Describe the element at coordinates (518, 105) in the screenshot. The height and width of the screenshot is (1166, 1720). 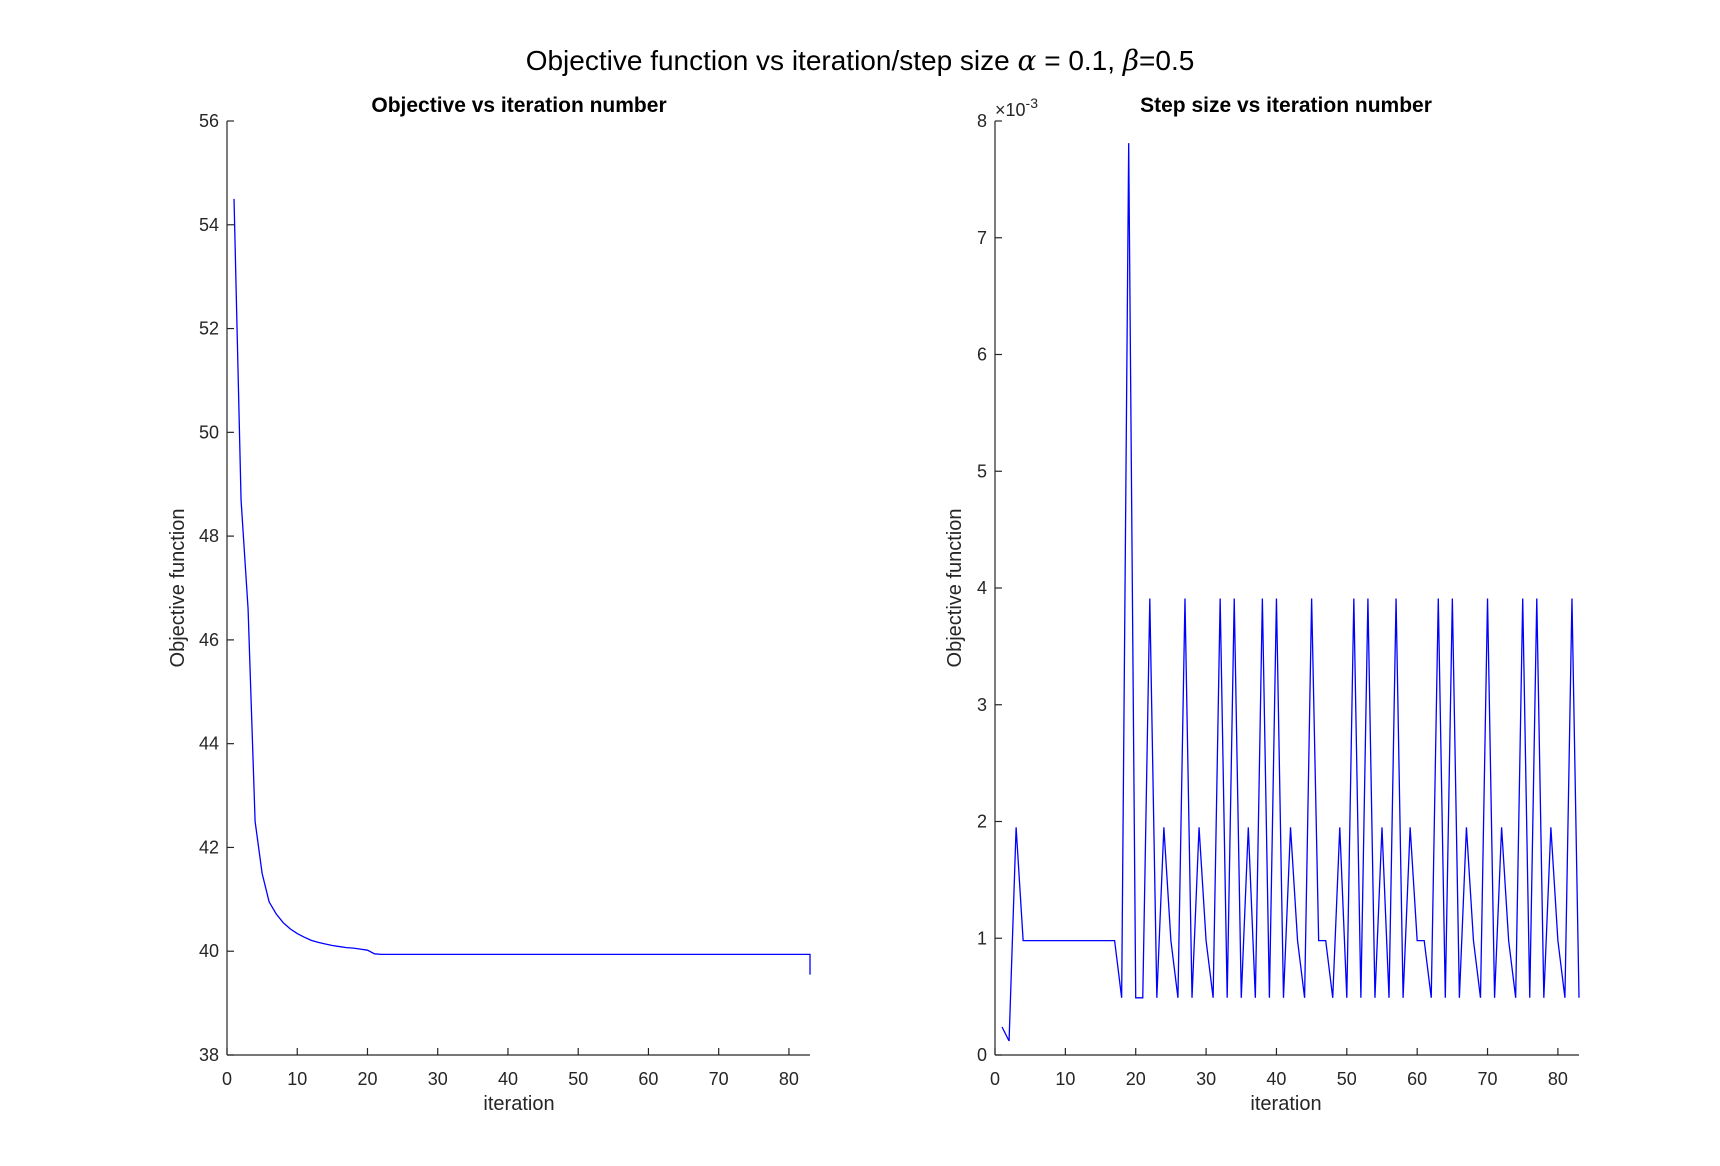
I see `objective-plot-title: Objective vs iteration number` at that location.